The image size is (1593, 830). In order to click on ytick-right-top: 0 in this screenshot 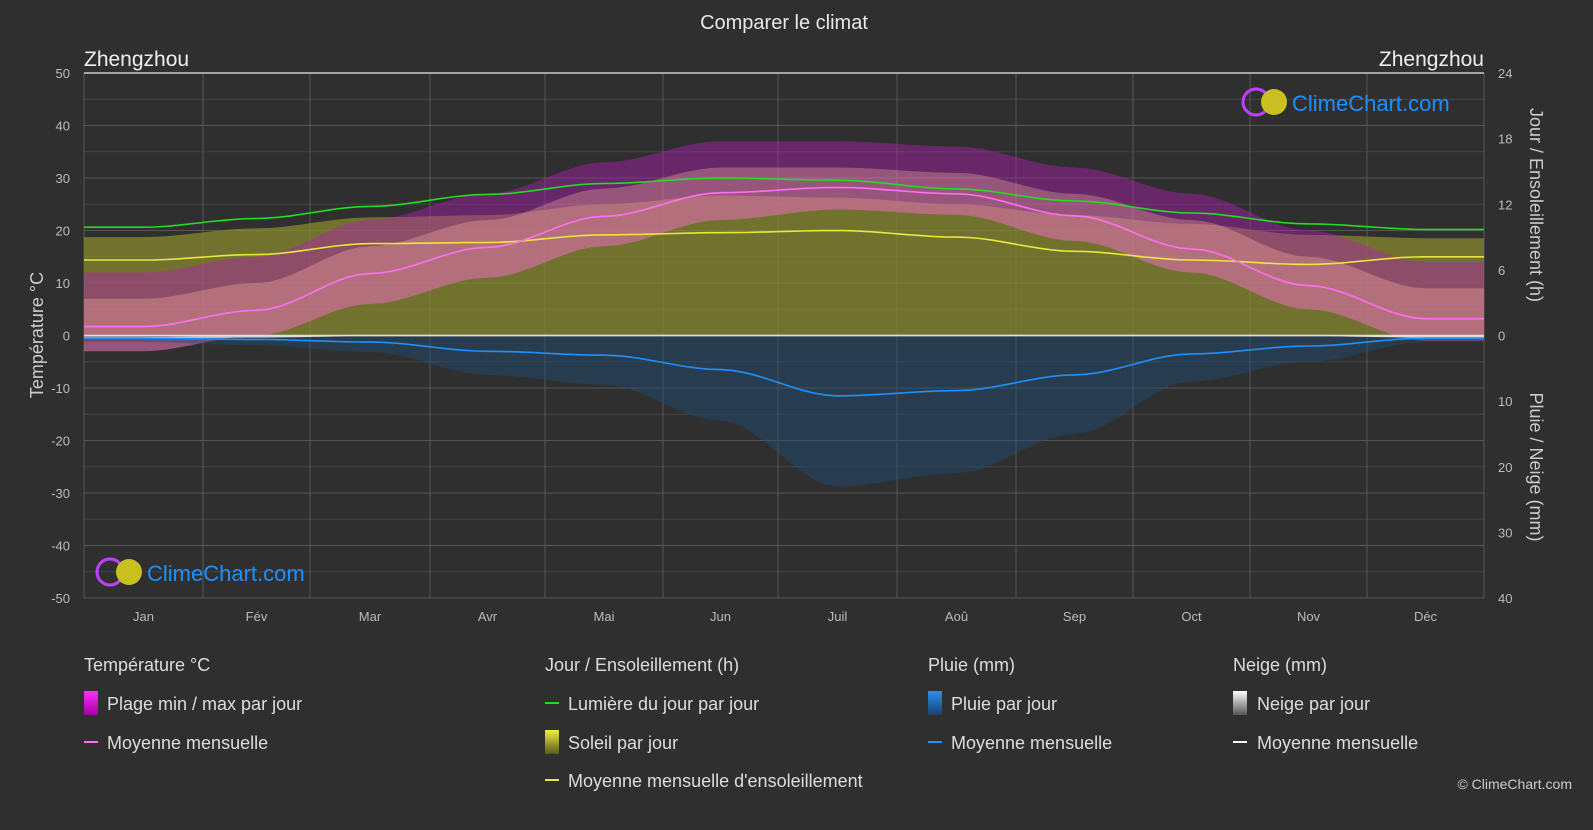, I will do `click(1501, 336)`.